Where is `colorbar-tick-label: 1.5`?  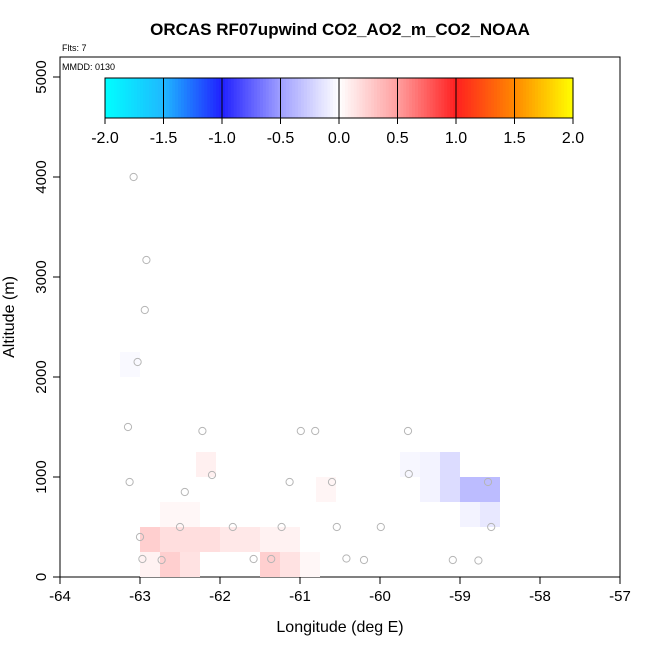 colorbar-tick-label: 1.5 is located at coordinates (514, 138).